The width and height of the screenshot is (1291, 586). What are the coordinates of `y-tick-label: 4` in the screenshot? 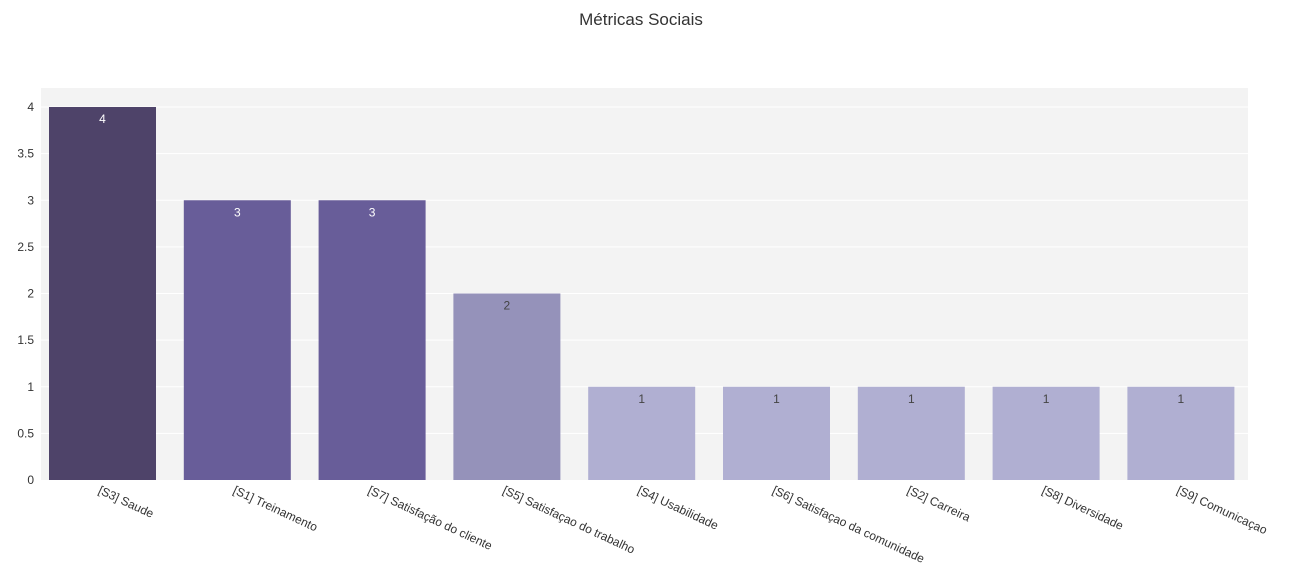 It's located at (30, 107).